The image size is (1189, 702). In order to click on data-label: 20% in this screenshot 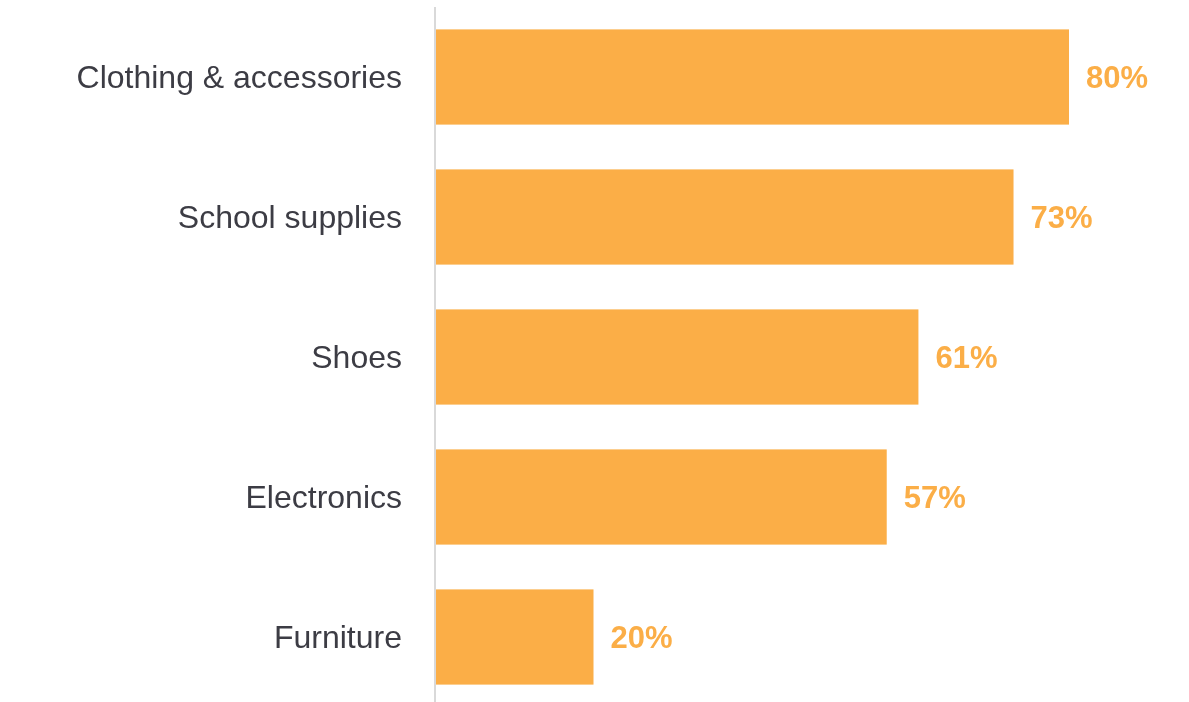, I will do `click(641, 637)`.